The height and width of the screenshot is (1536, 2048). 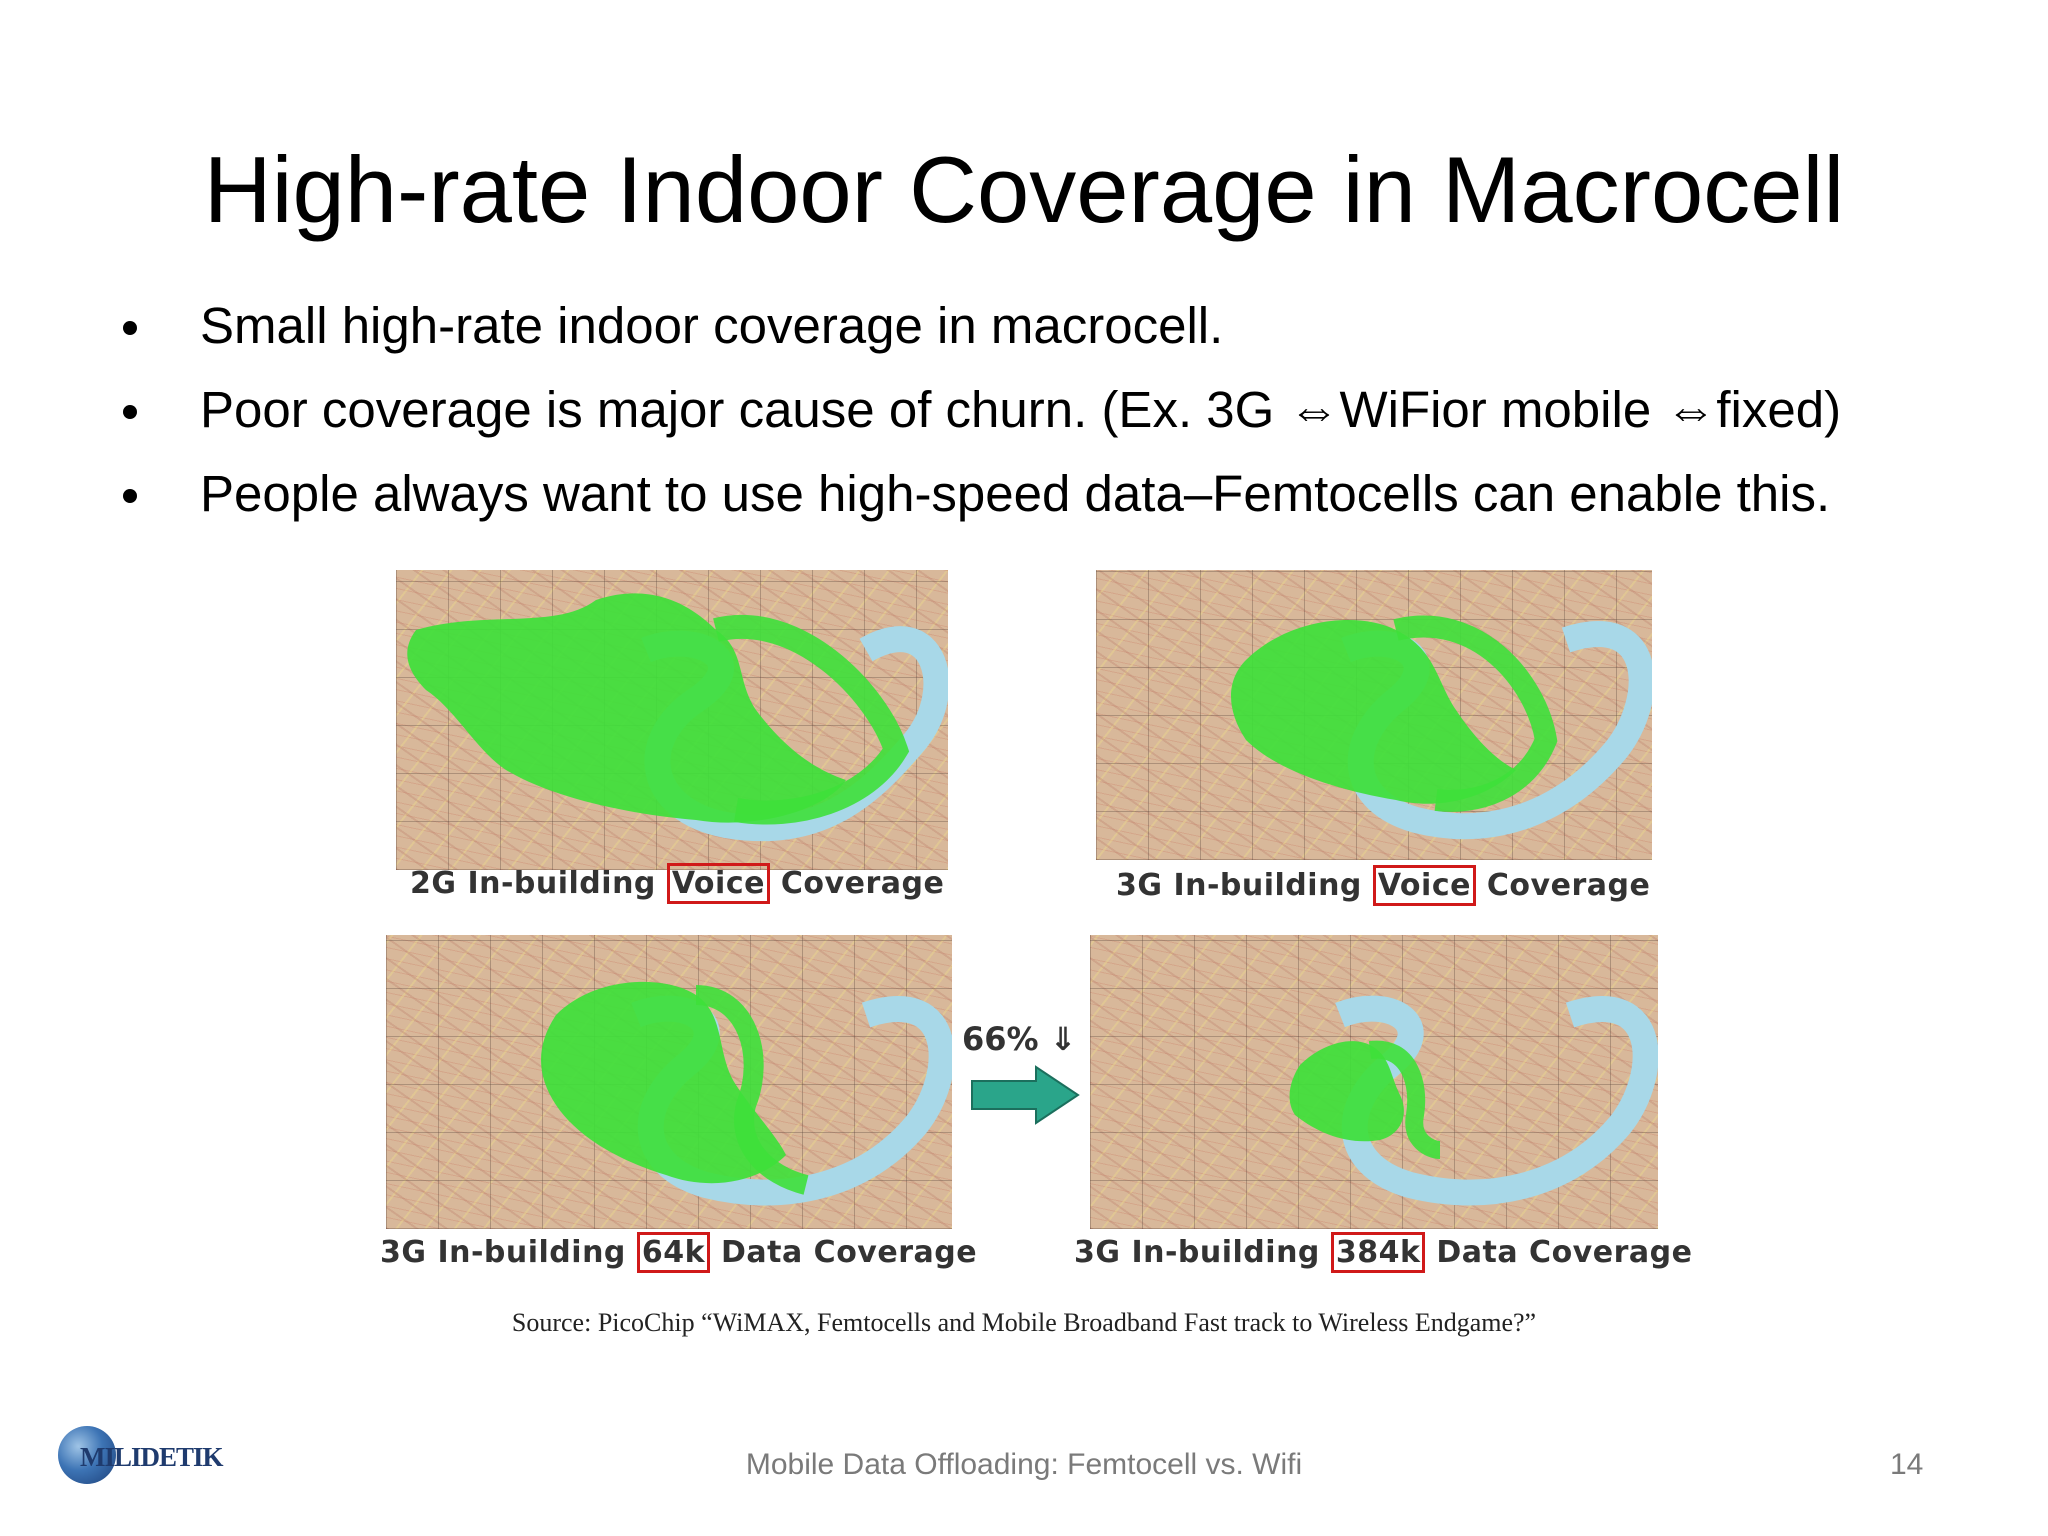 I want to click on right-arrow-icon, so click(x=1025, y=1095).